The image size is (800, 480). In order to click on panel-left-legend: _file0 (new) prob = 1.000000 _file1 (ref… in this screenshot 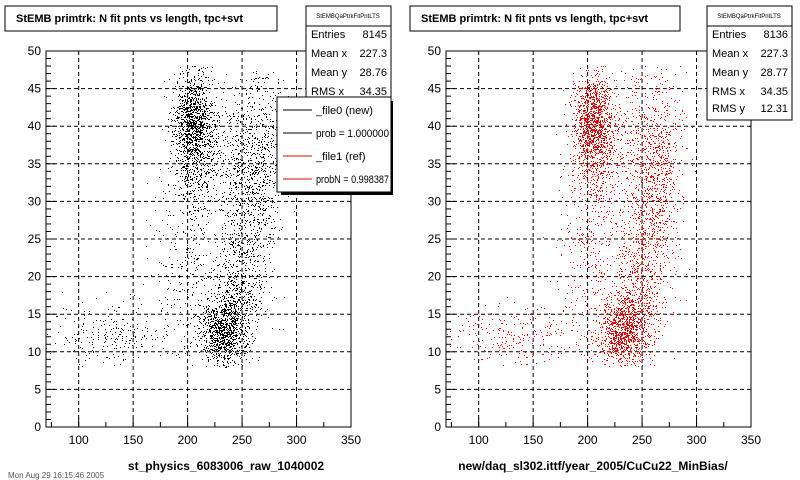, I will do `click(334, 145)`.